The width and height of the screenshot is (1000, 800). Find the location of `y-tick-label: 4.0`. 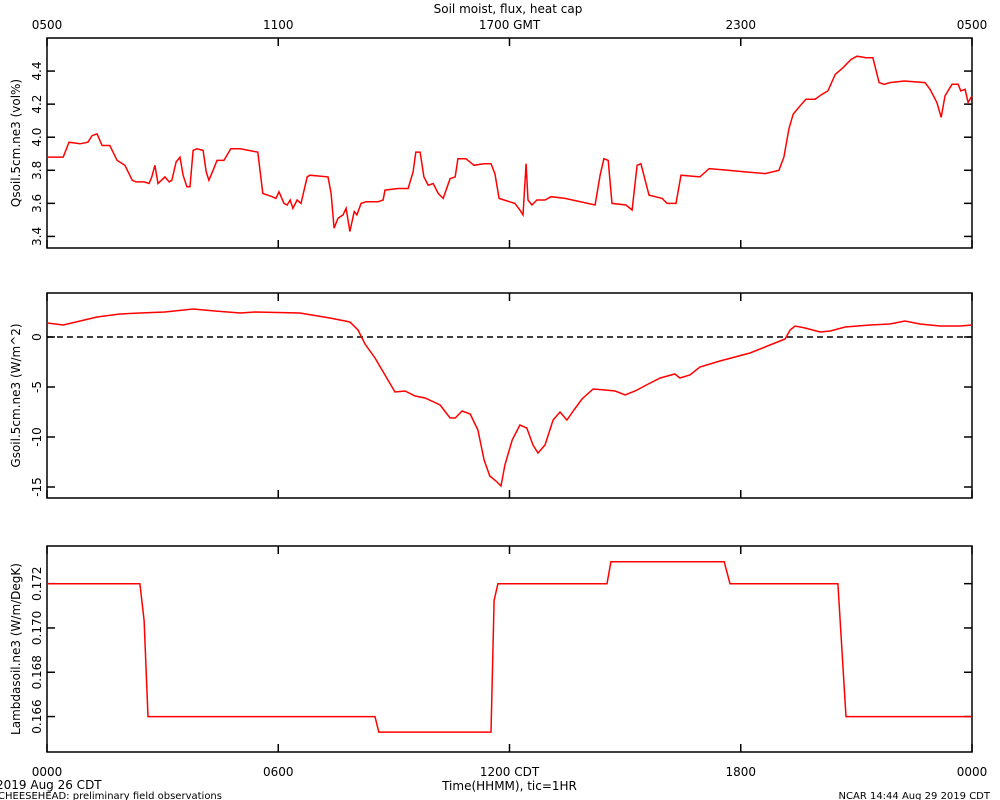

y-tick-label: 4.0 is located at coordinates (37, 137).